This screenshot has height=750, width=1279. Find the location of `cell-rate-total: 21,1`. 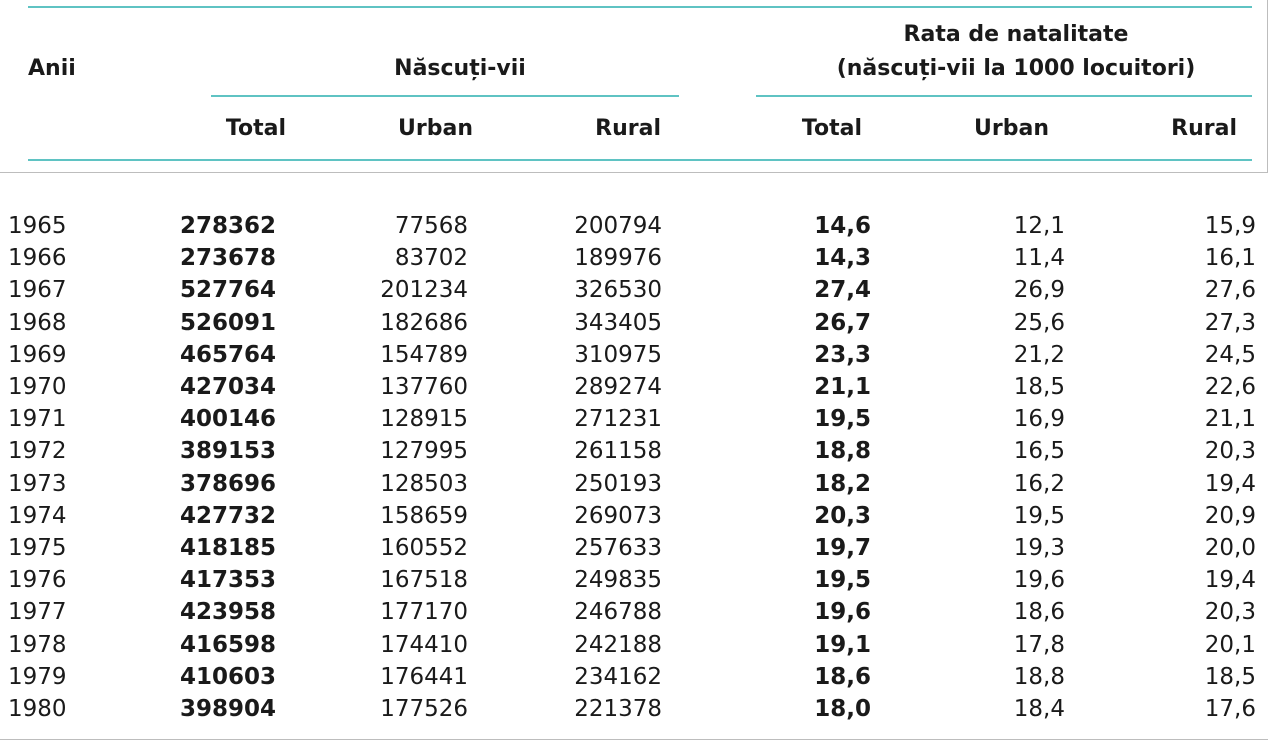

cell-rate-total: 21,1 is located at coordinates (842, 387).